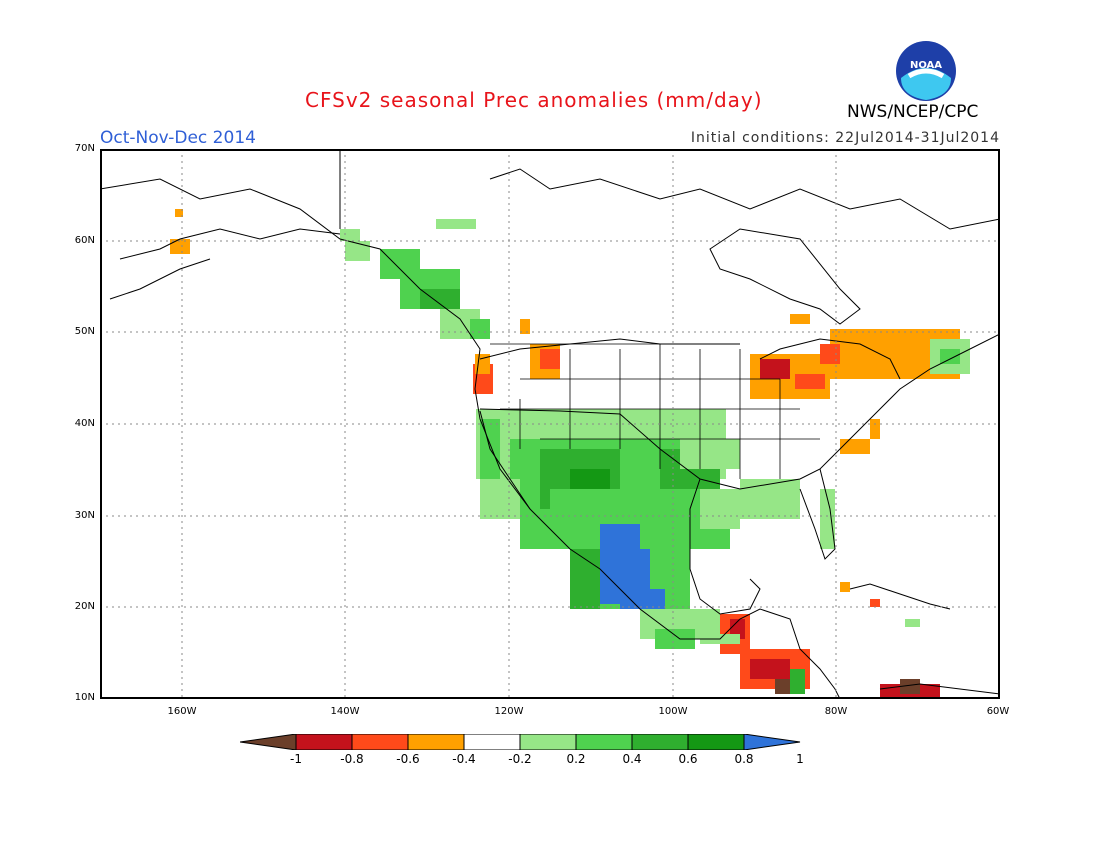  What do you see at coordinates (84, 697) in the screenshot?
I see `lat-label: 10N` at bounding box center [84, 697].